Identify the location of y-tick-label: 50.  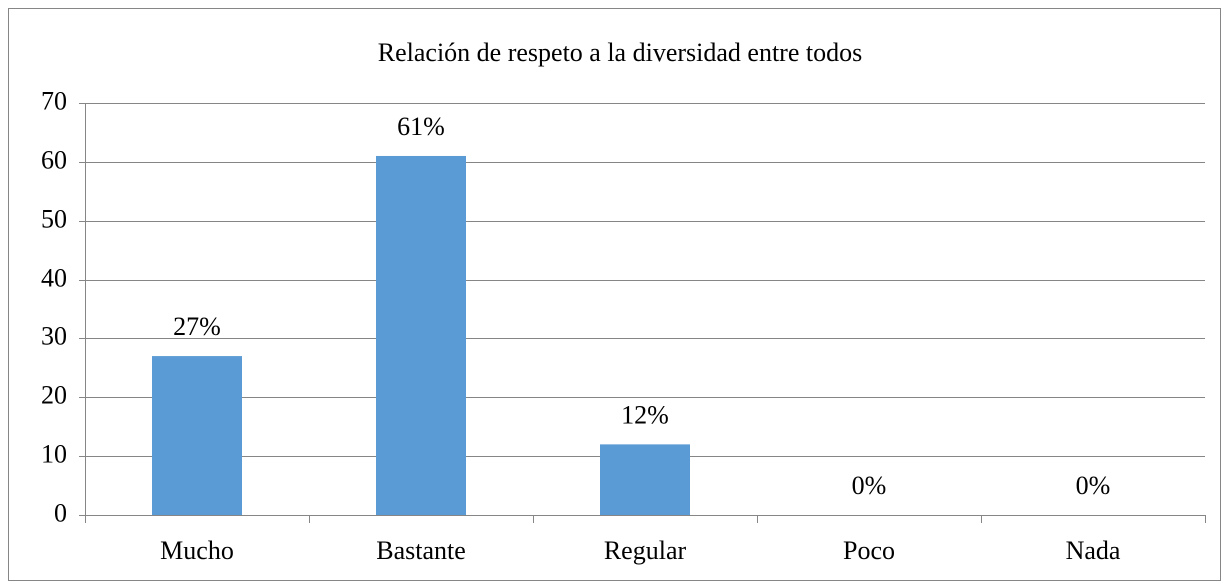
(54, 218).